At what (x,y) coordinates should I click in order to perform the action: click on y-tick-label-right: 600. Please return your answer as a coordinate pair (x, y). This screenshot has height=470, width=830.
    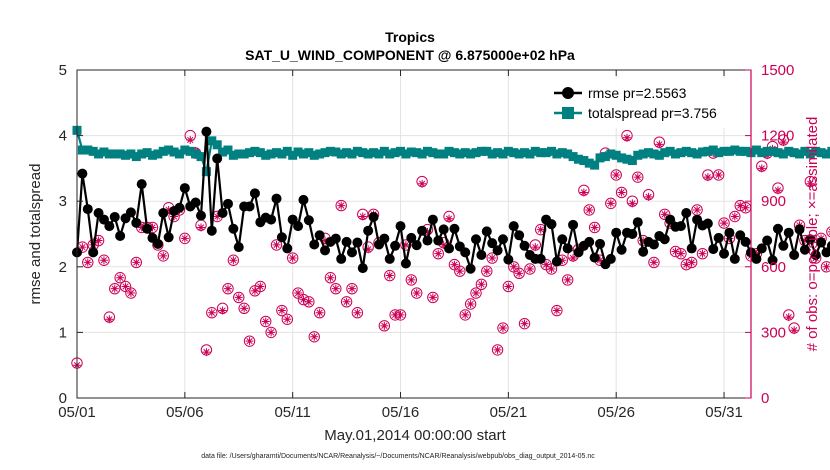
    Looking at the image, I should click on (773, 267).